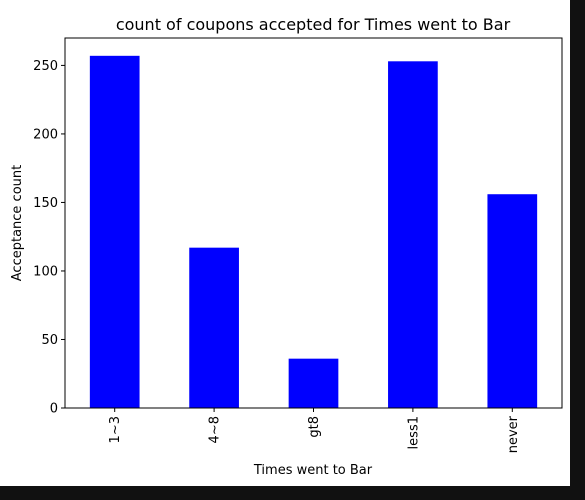  What do you see at coordinates (114, 231) in the screenshot?
I see `bar-1~3` at bounding box center [114, 231].